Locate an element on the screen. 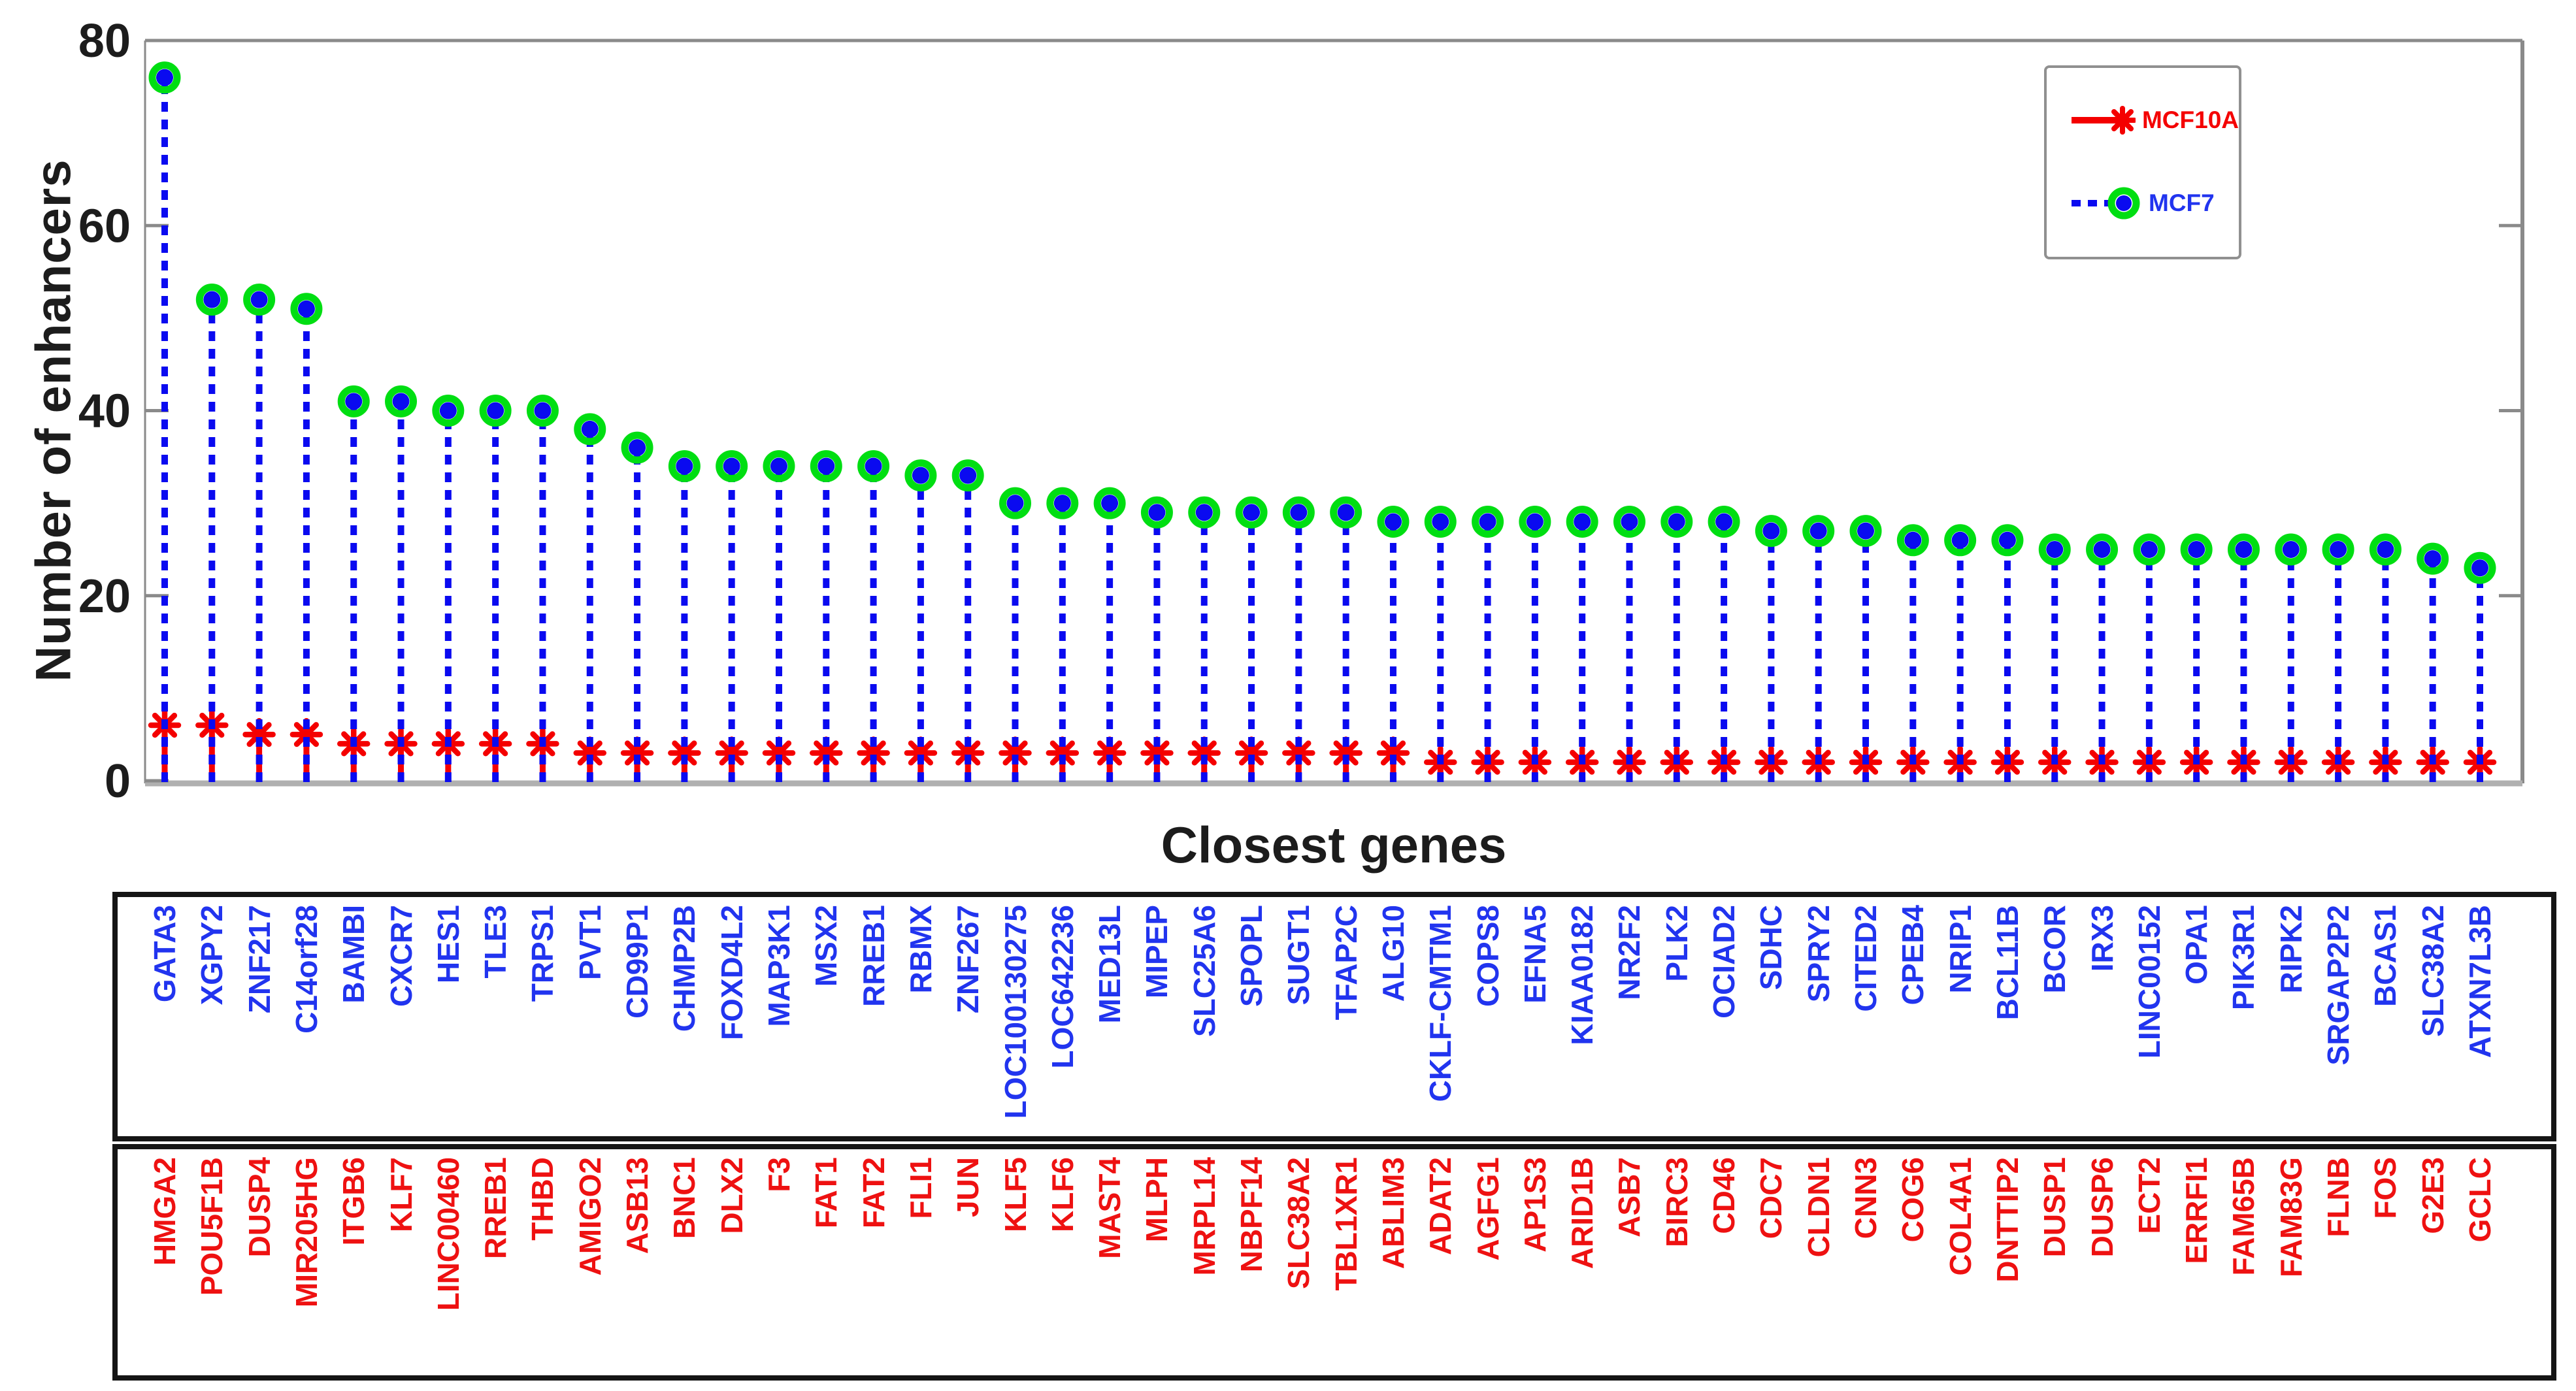 This screenshot has height=1391, width=2576. gene-label-SUGT1: SUGT1 is located at coordinates (1298, 955).